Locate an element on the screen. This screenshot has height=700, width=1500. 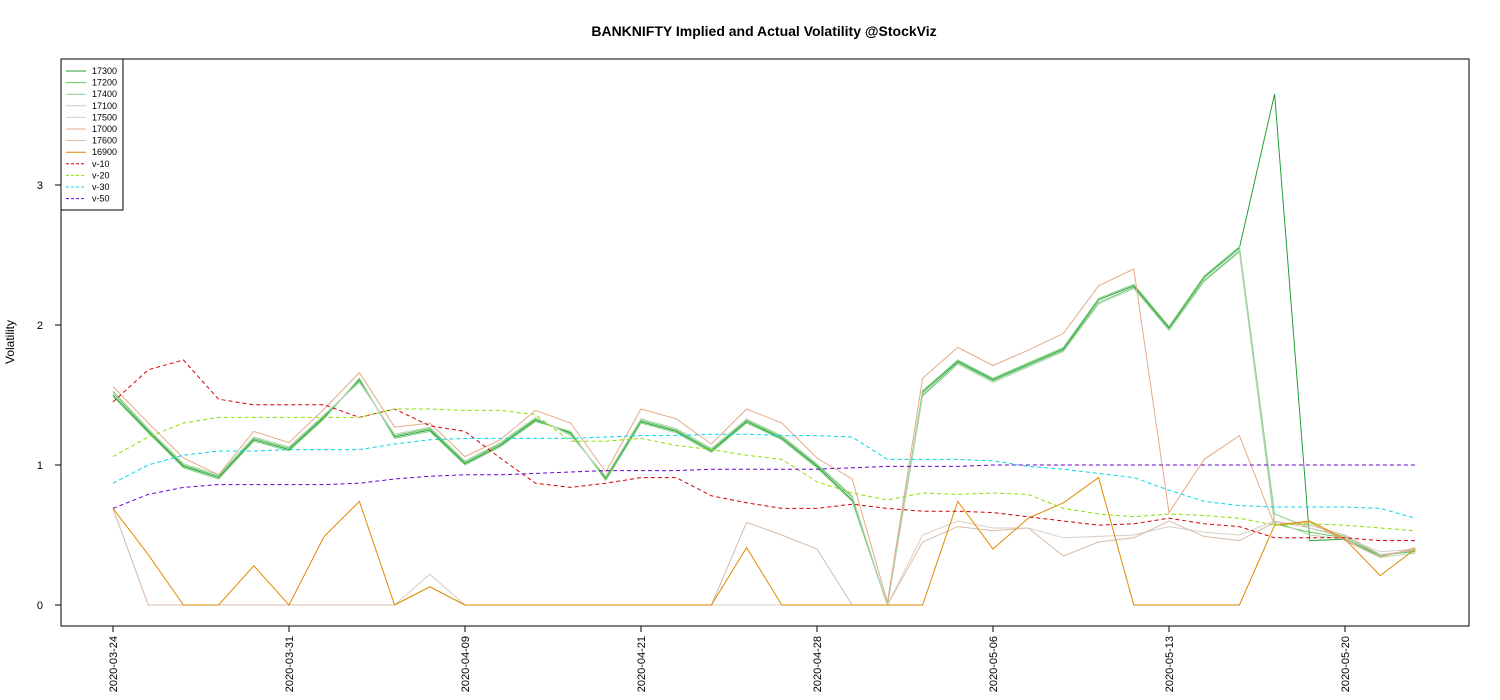
legend-label: 17400 is located at coordinates (104, 94).